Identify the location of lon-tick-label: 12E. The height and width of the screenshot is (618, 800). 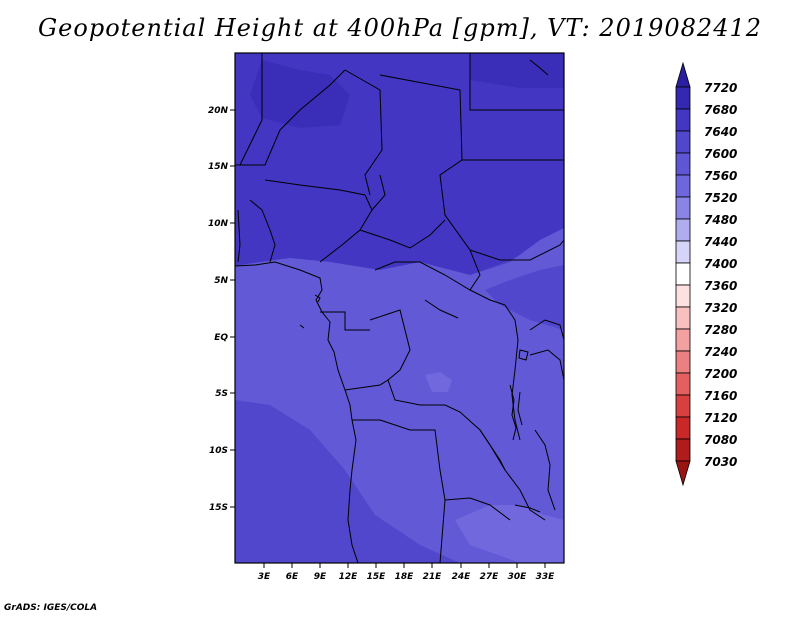
(349, 577).